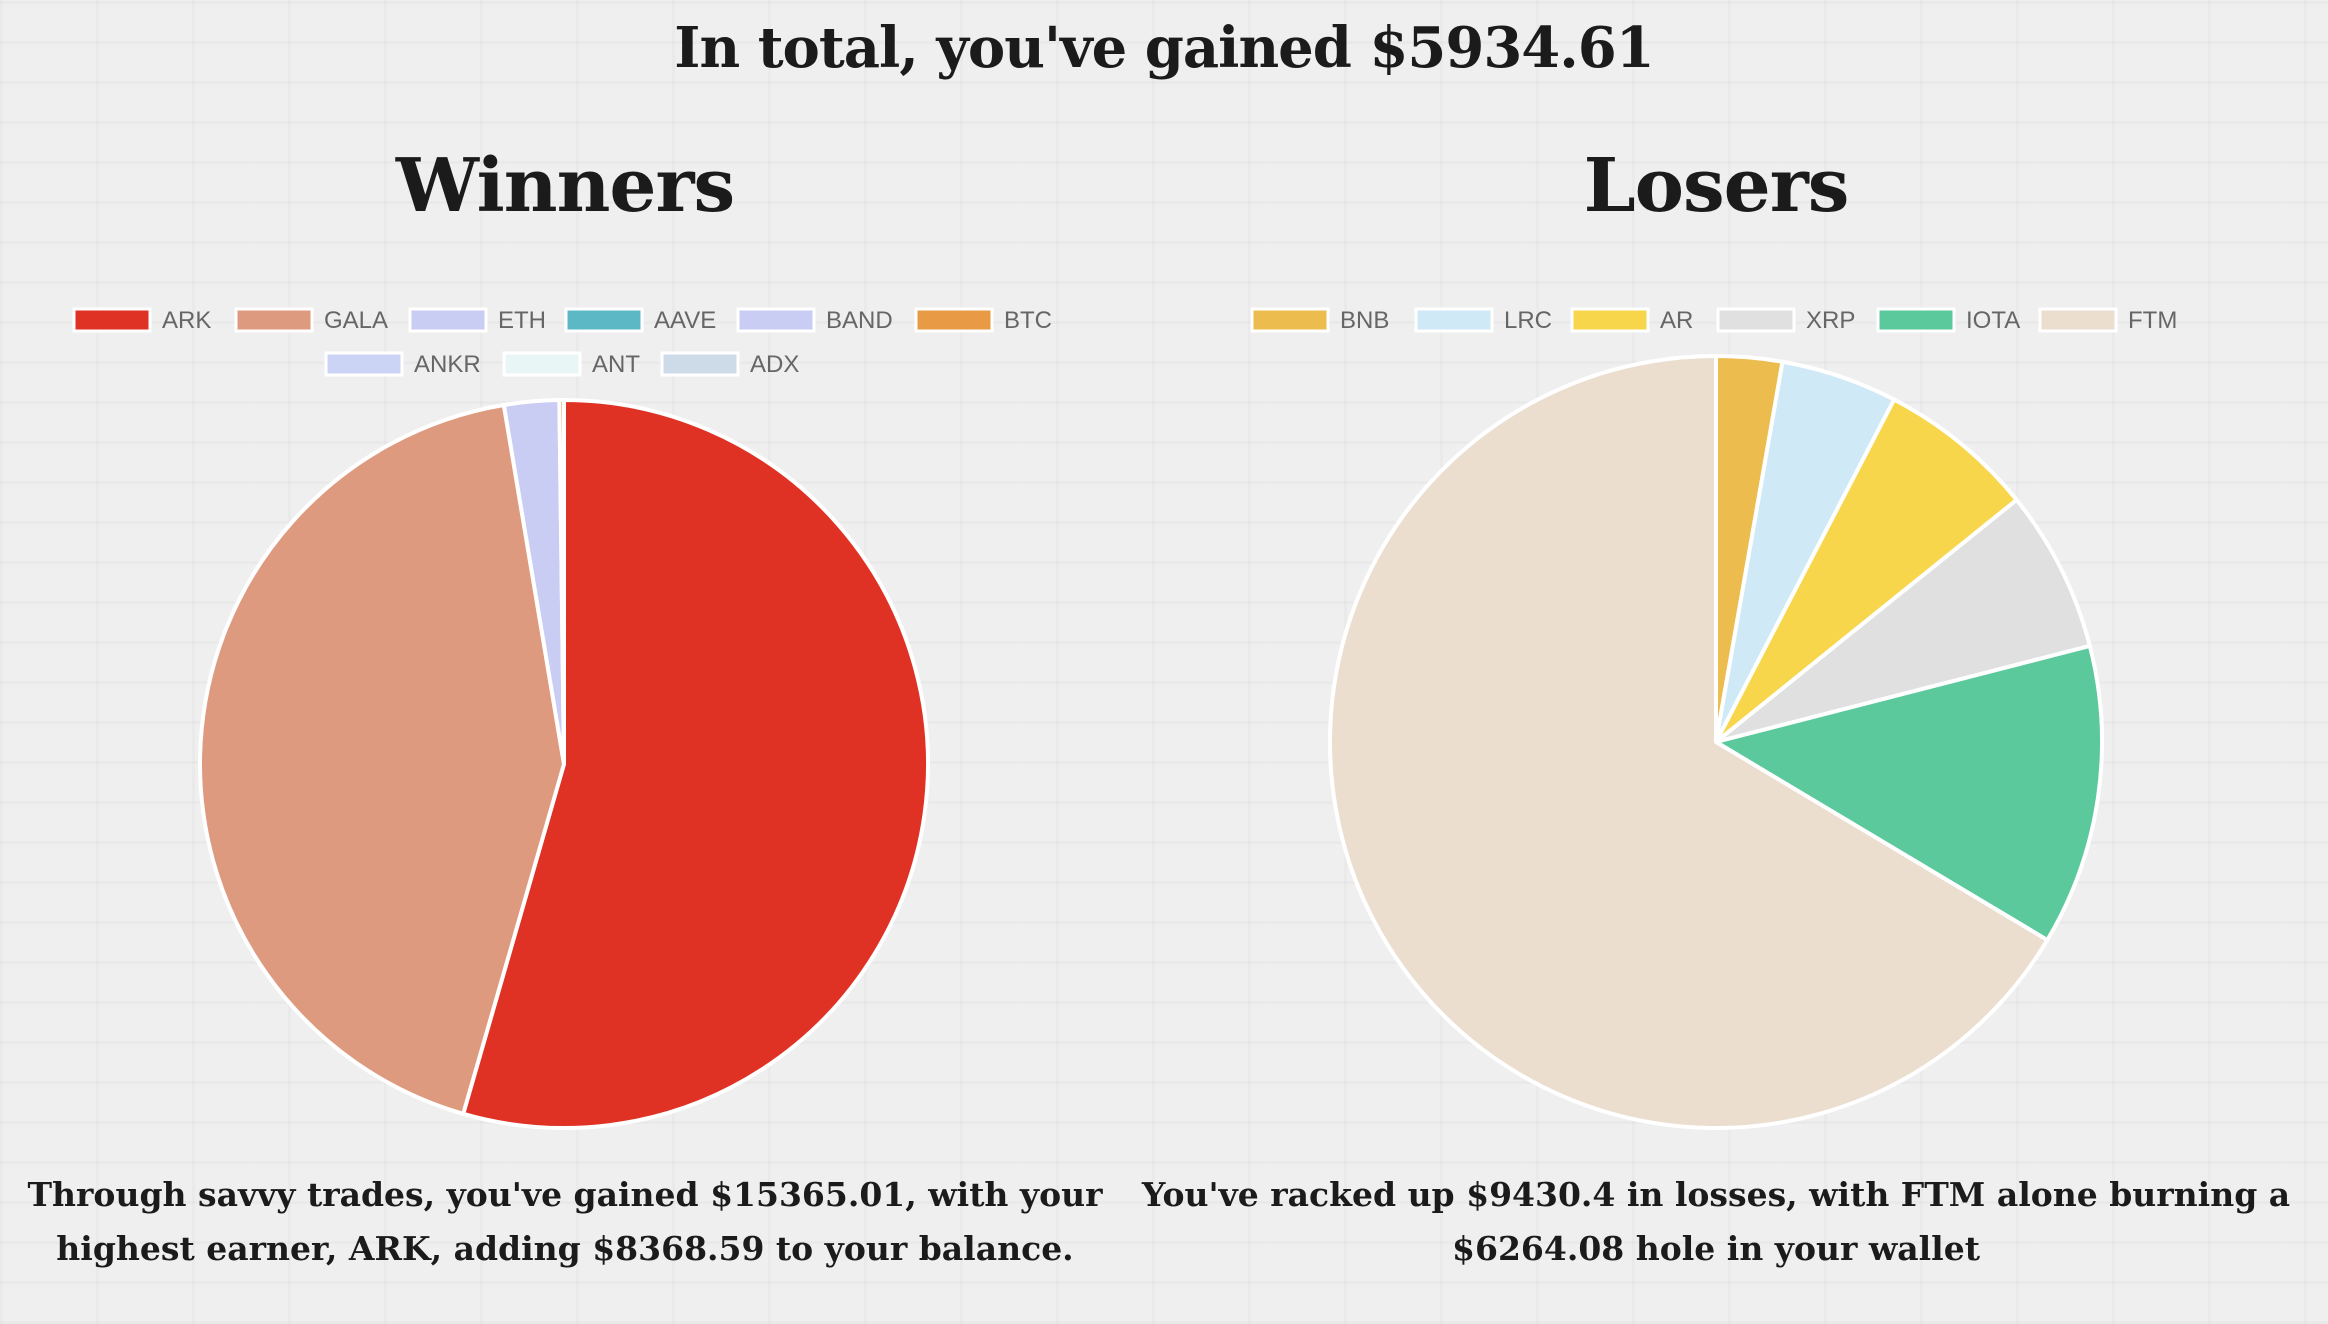 This screenshot has width=2328, height=1324. What do you see at coordinates (695, 764) in the screenshot?
I see `winners-slice-ark` at bounding box center [695, 764].